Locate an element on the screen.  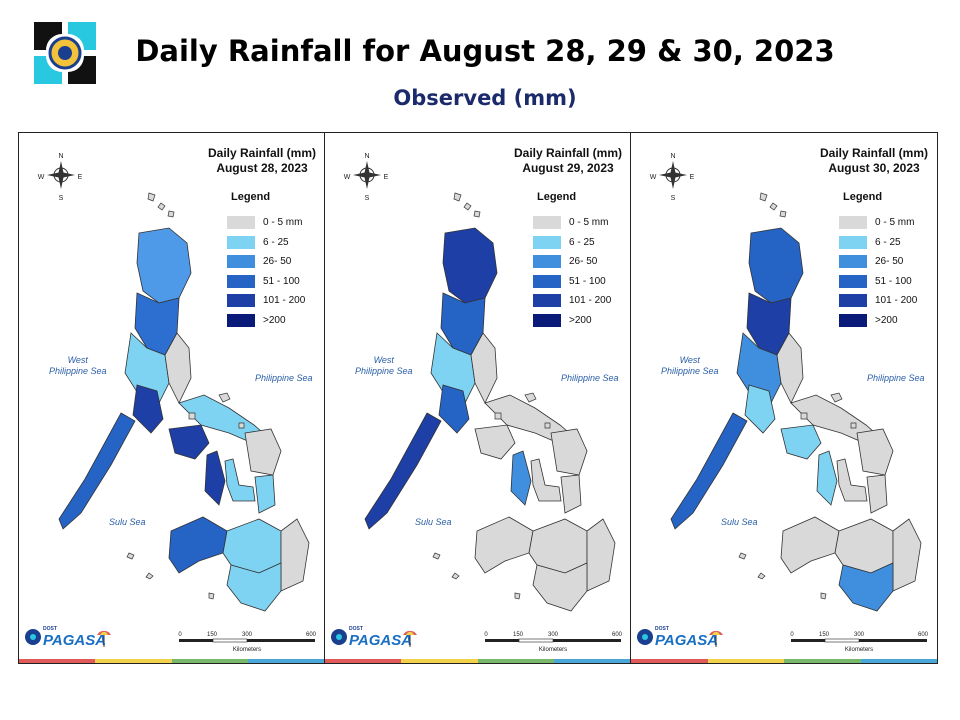
legend-item: 6 - 25 is located at coordinates (266, 243).